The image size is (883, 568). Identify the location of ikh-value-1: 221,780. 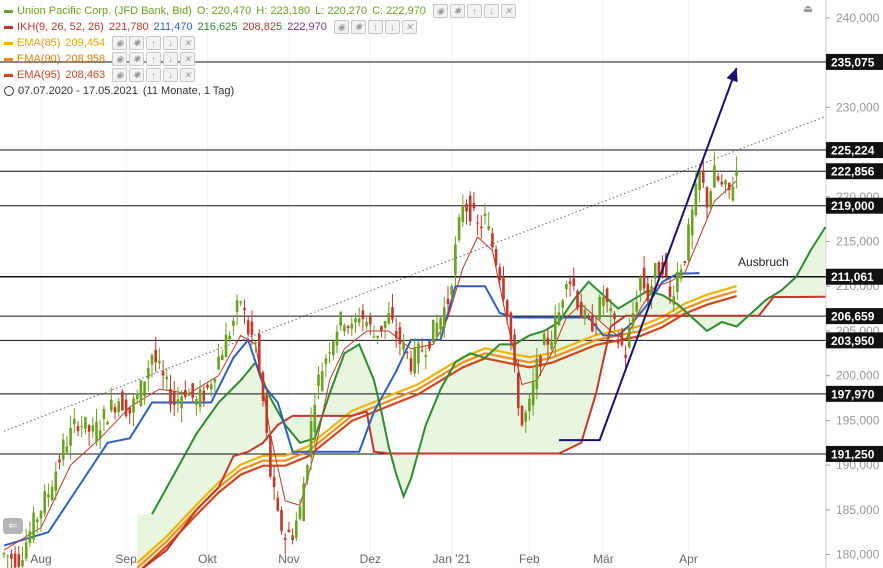
(128, 27).